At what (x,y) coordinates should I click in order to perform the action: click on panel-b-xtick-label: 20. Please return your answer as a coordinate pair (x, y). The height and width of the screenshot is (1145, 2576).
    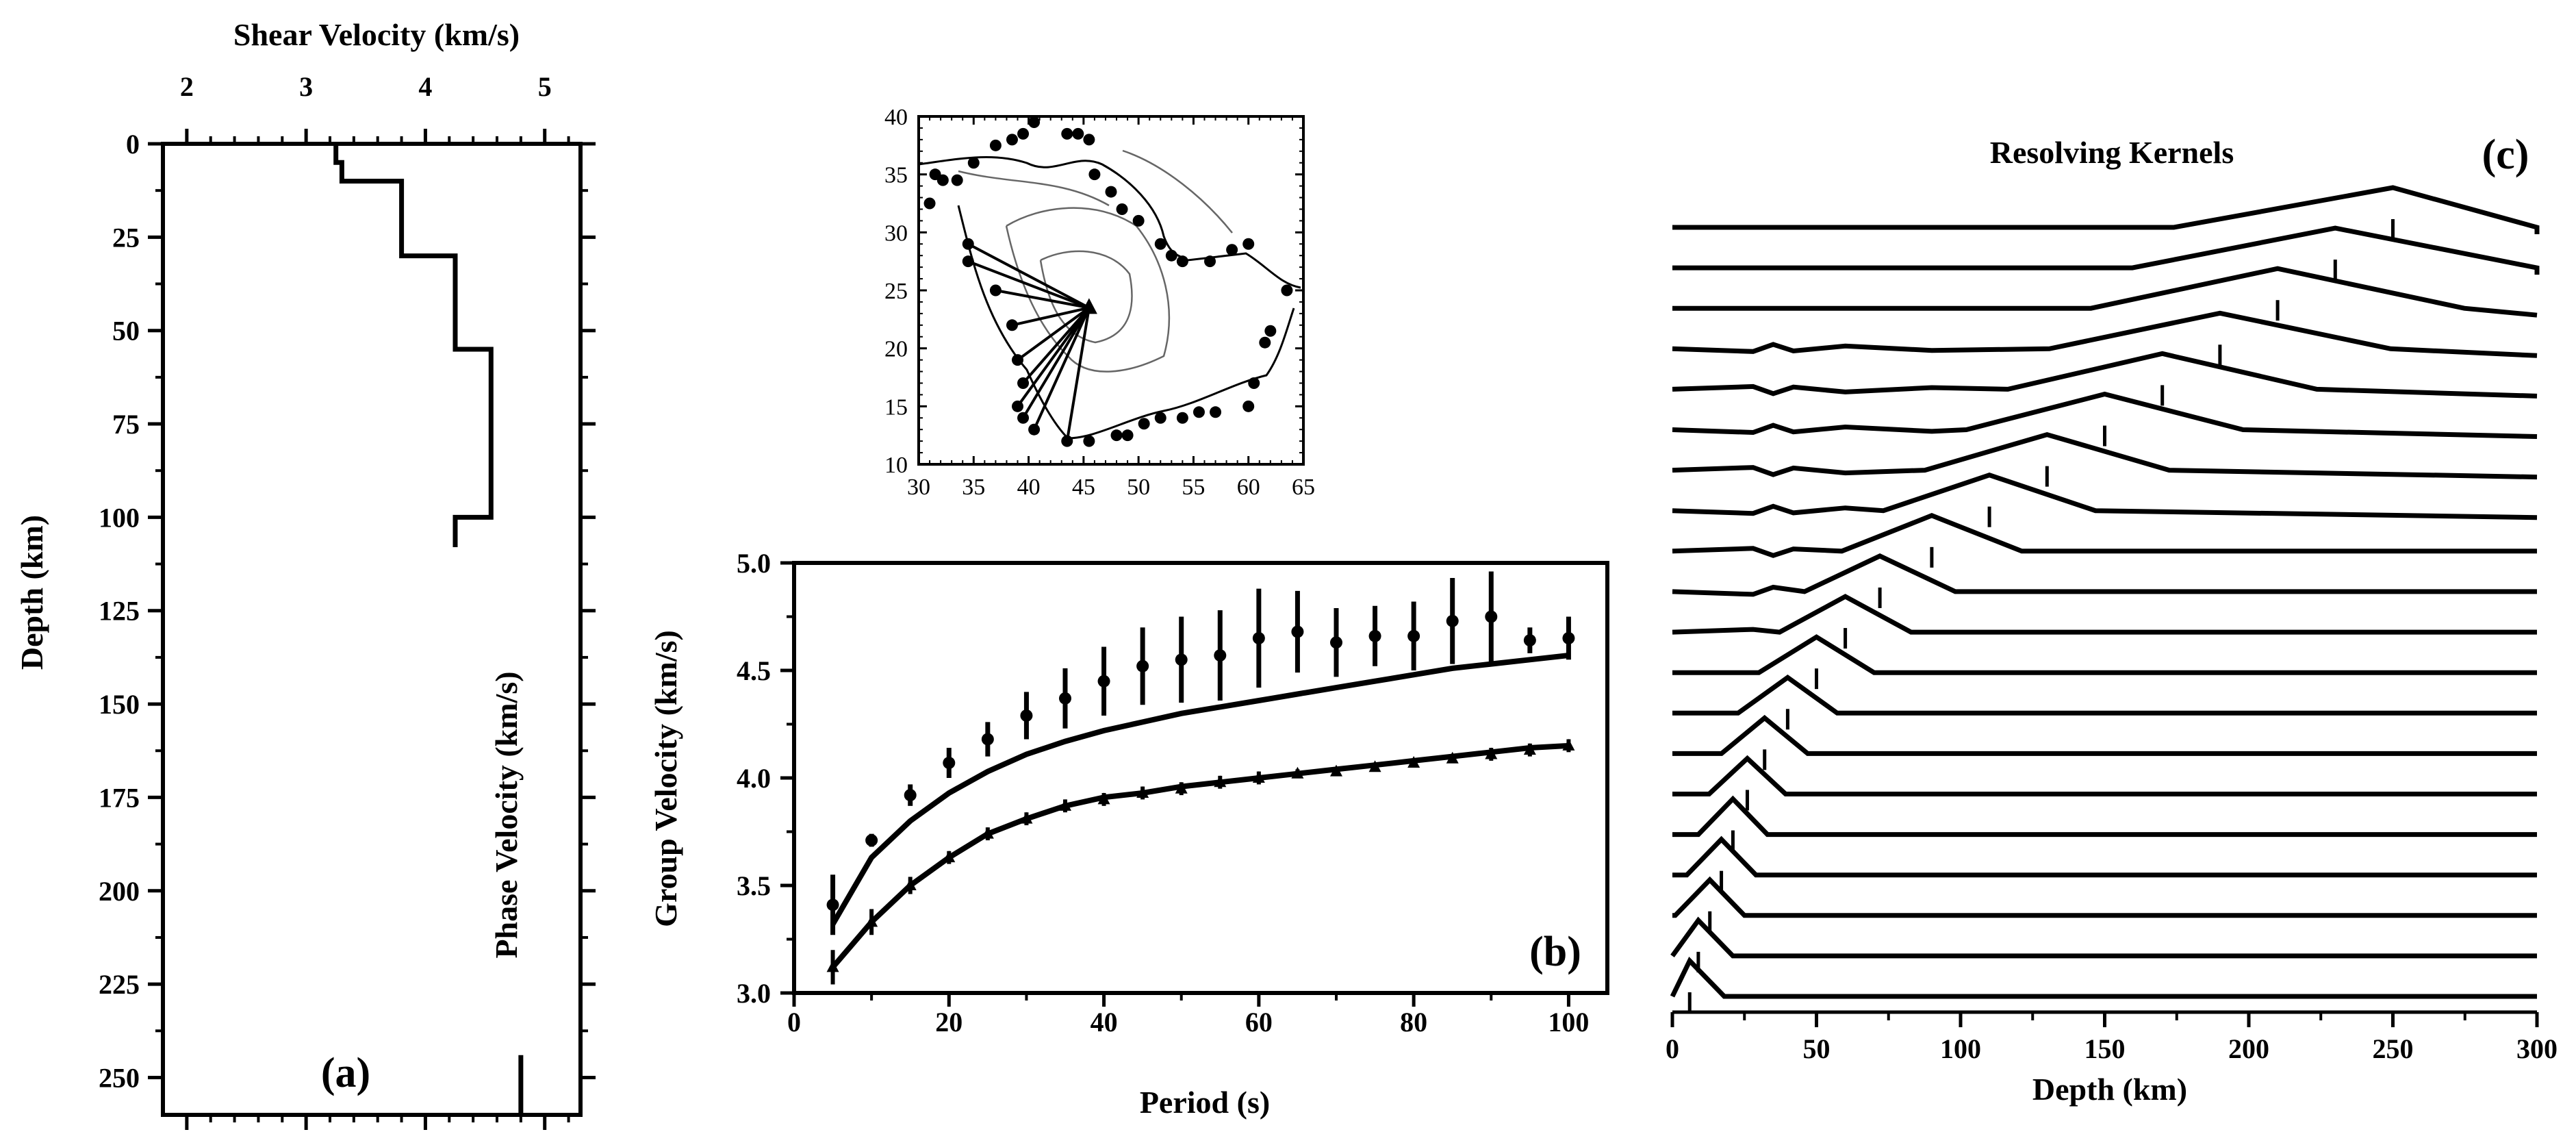
    Looking at the image, I should click on (949, 1022).